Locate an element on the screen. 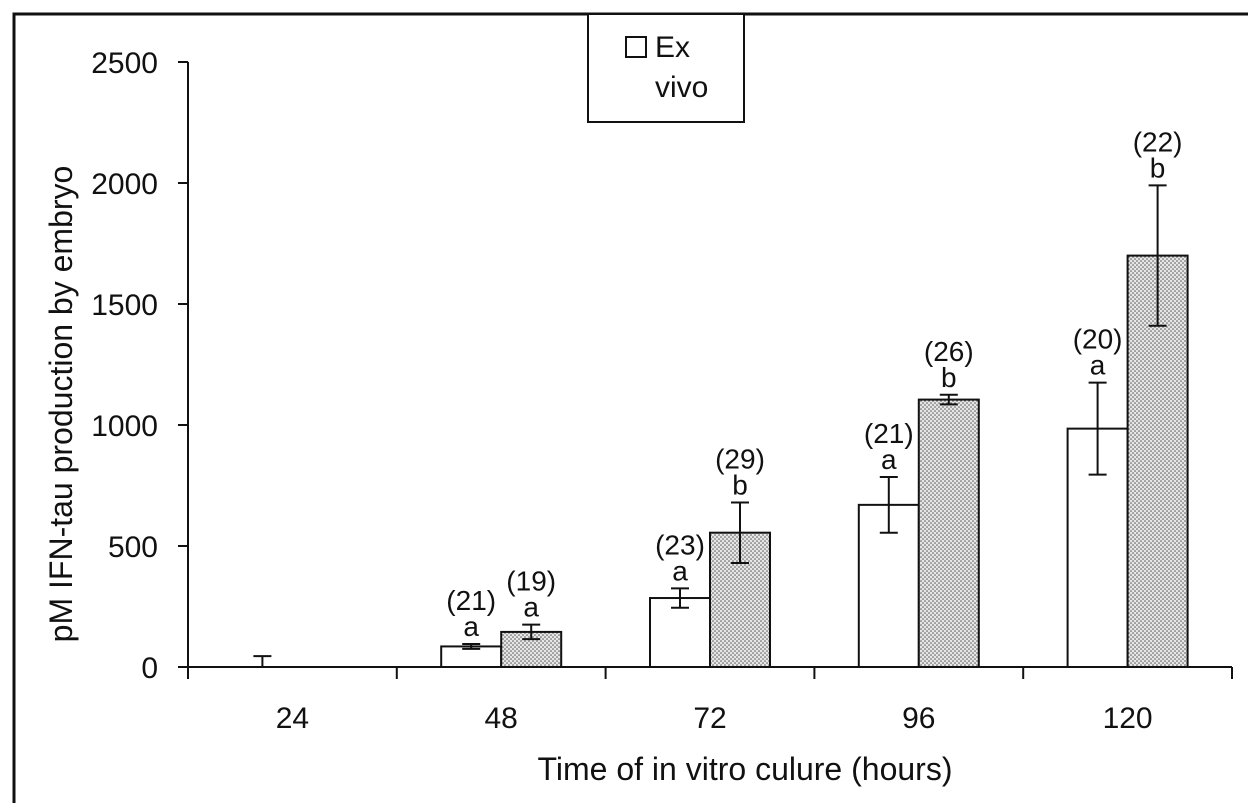 The width and height of the screenshot is (1248, 803). sample-count-label: (29) is located at coordinates (740, 458).